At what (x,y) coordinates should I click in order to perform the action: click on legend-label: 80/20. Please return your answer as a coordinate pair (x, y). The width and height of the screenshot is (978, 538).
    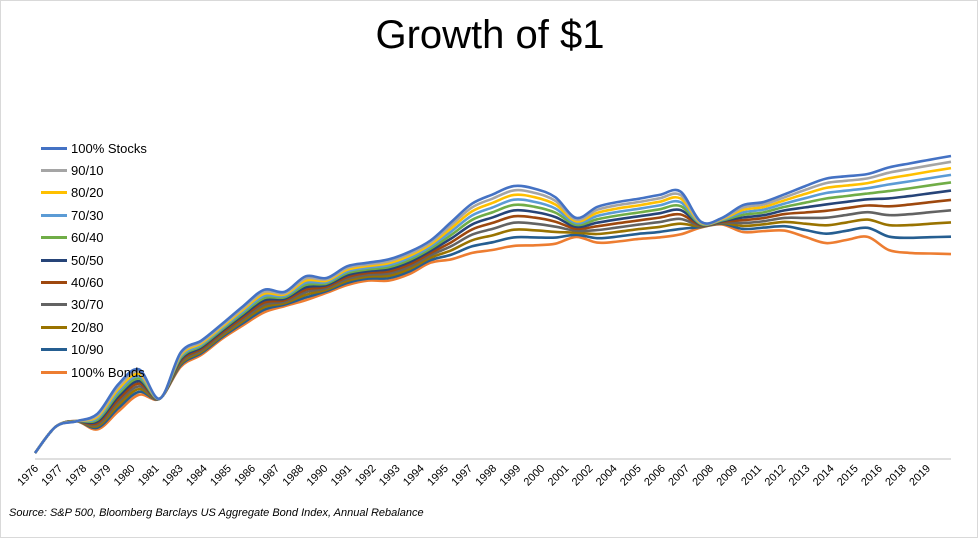
    Looking at the image, I should click on (87, 193).